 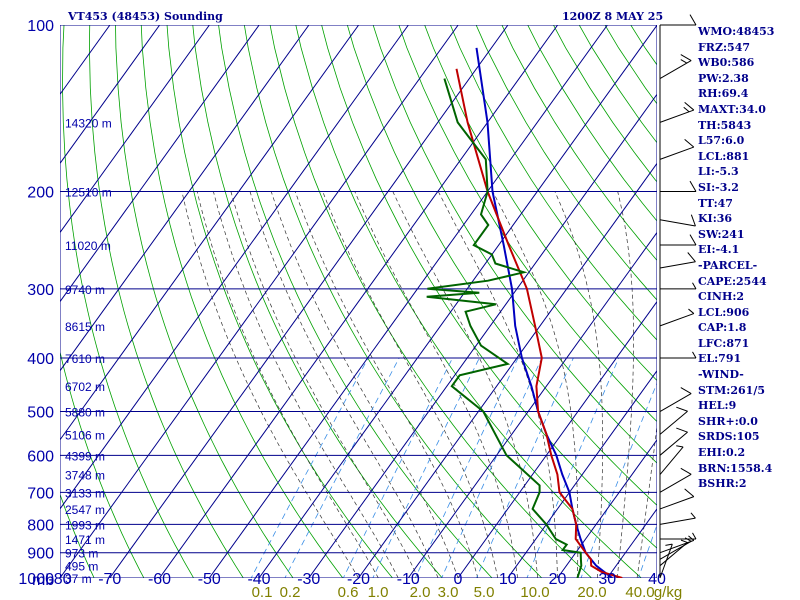 What do you see at coordinates (448, 592) in the screenshot?
I see `mixing-ratio-label: 3.0` at bounding box center [448, 592].